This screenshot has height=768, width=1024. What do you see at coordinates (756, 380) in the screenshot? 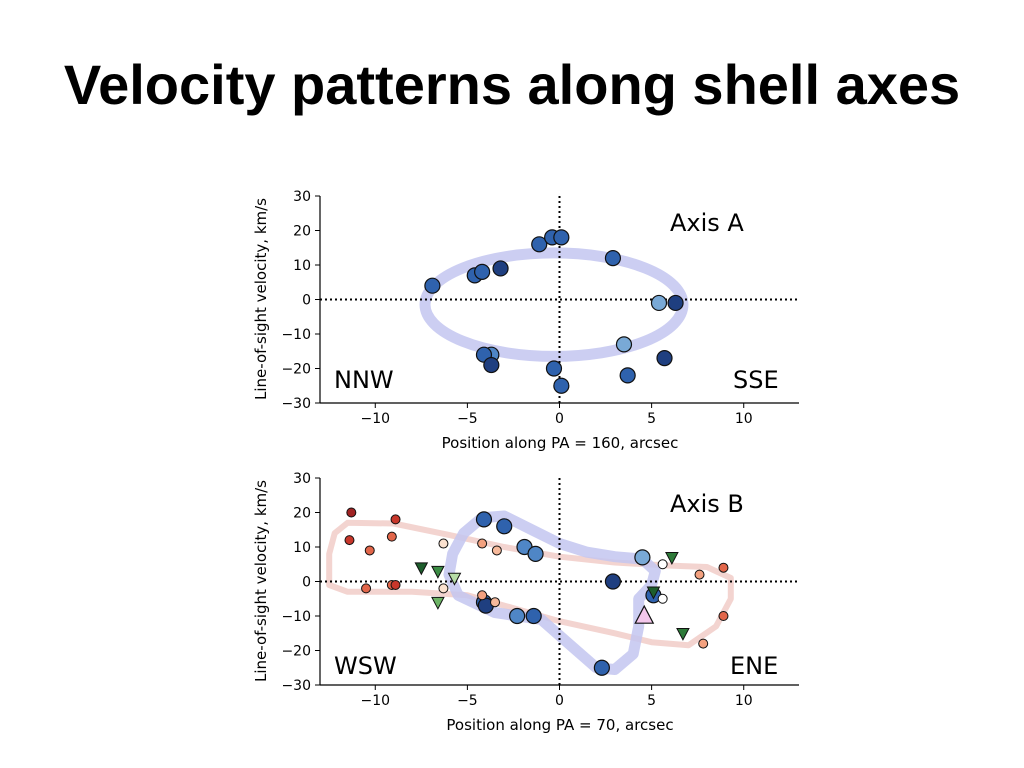
I see `annotation-right-direction: SSE` at bounding box center [756, 380].